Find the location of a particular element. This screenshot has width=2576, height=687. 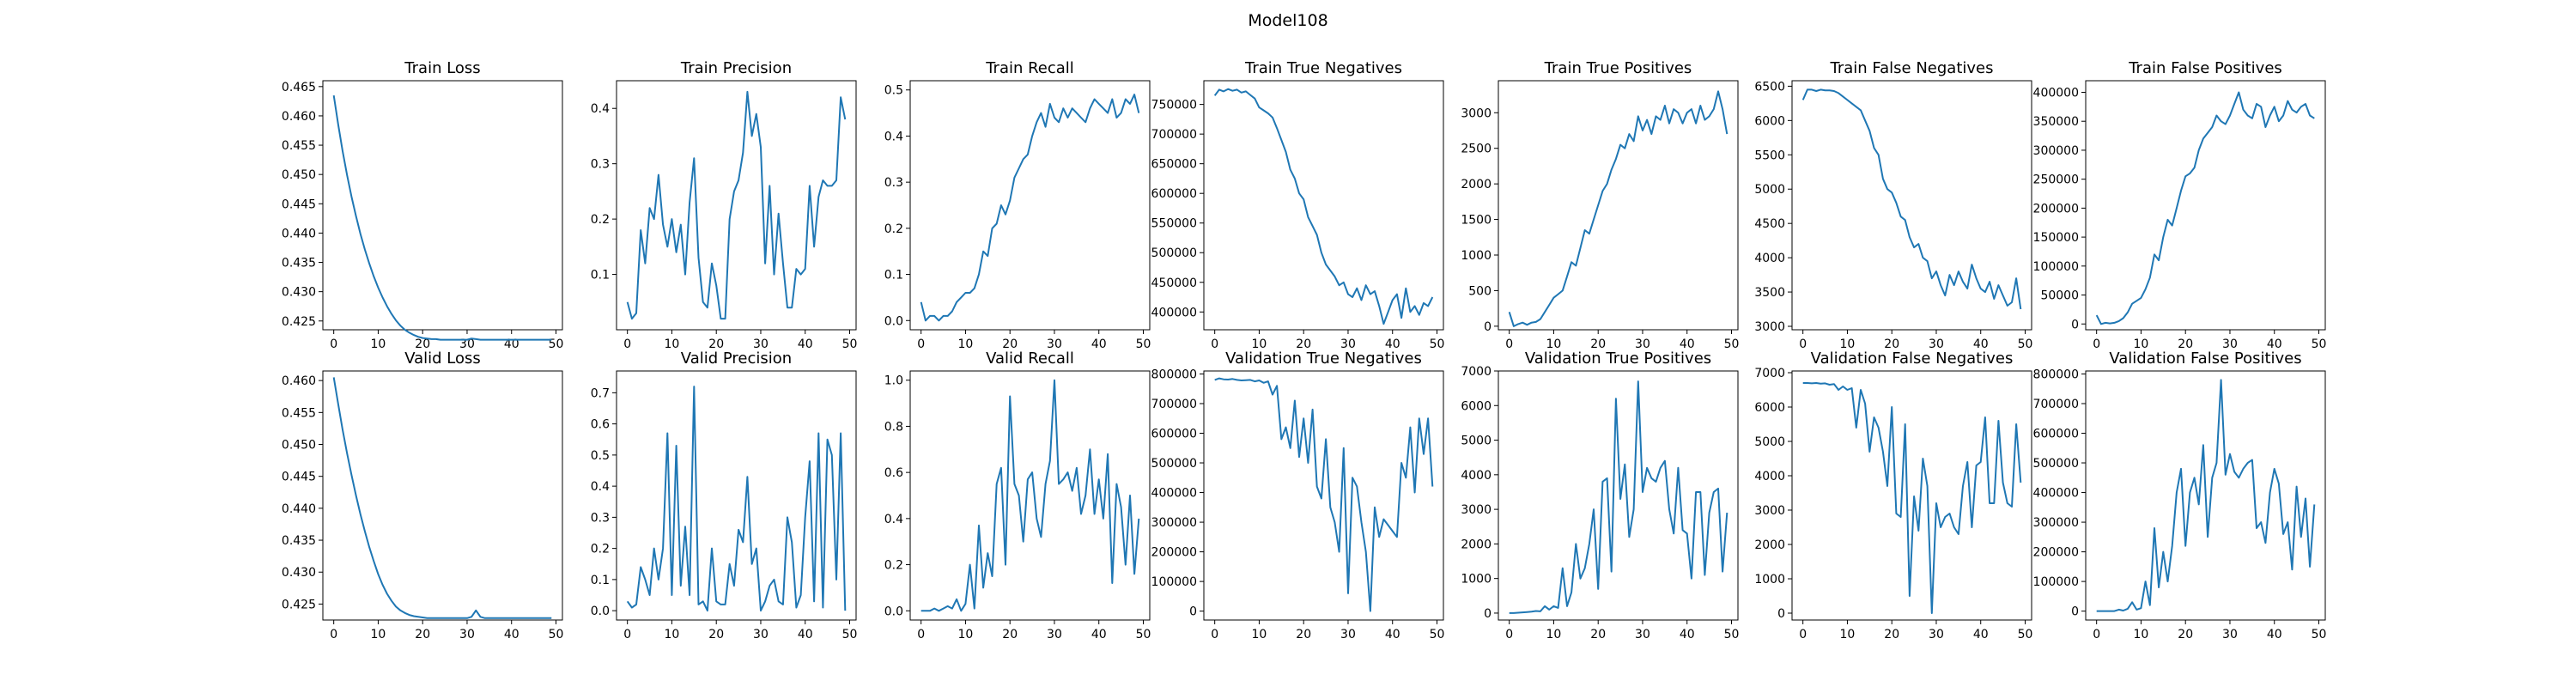

y-tick-label: 450000 is located at coordinates (1174, 283).